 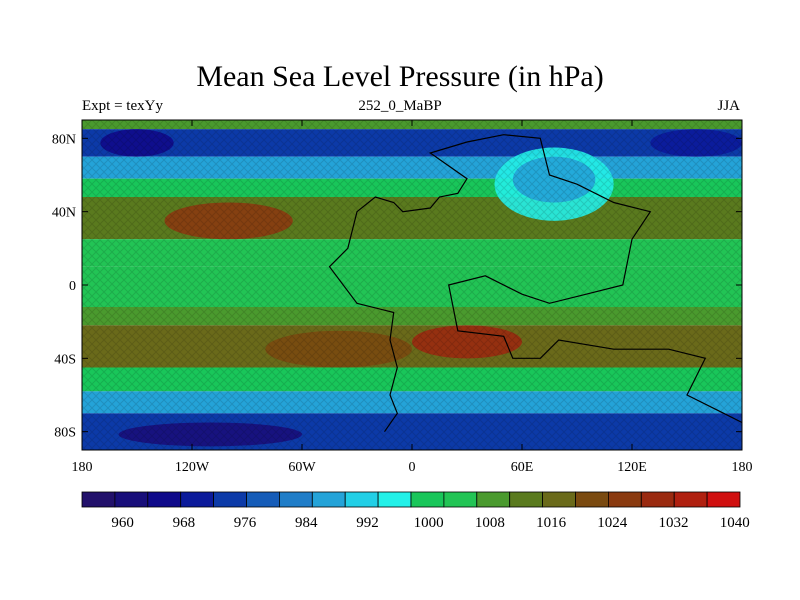 I want to click on colorbar: 960 968 976 984 992 1000 1008 1016 1024 1032 1040, so click(x=415, y=511).